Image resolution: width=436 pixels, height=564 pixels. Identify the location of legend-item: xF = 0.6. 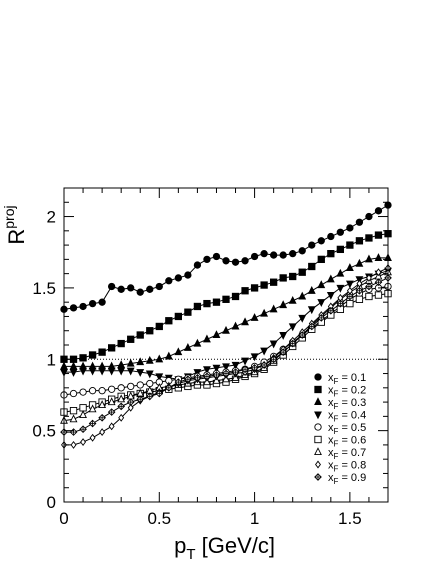
(340, 442).